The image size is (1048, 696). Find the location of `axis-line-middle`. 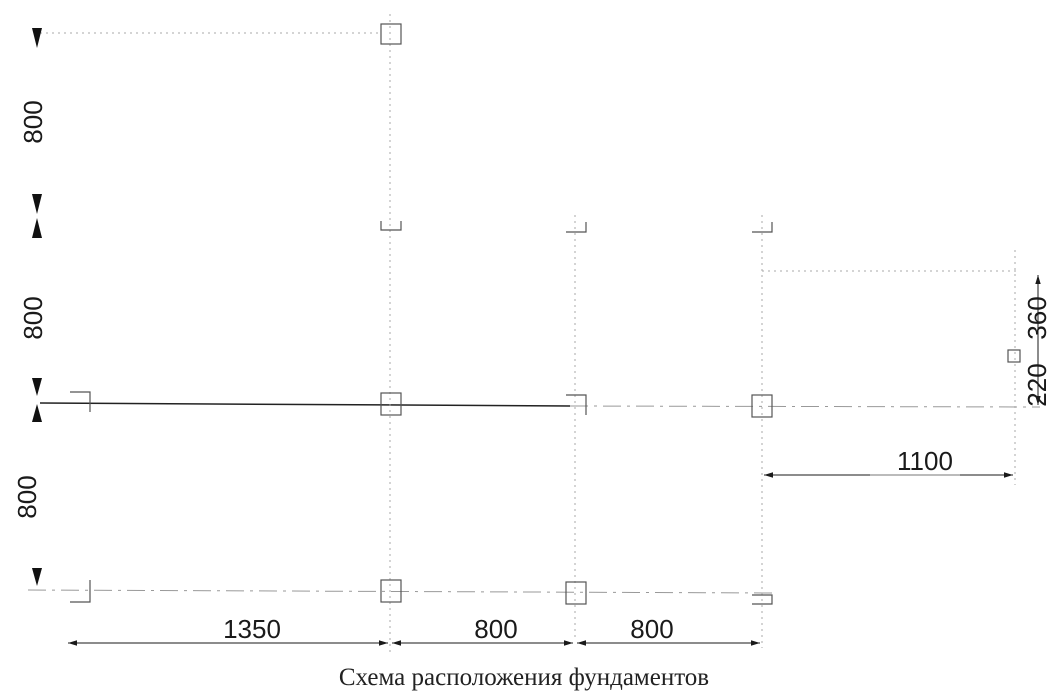

axis-line-middle is located at coordinates (305, 404).